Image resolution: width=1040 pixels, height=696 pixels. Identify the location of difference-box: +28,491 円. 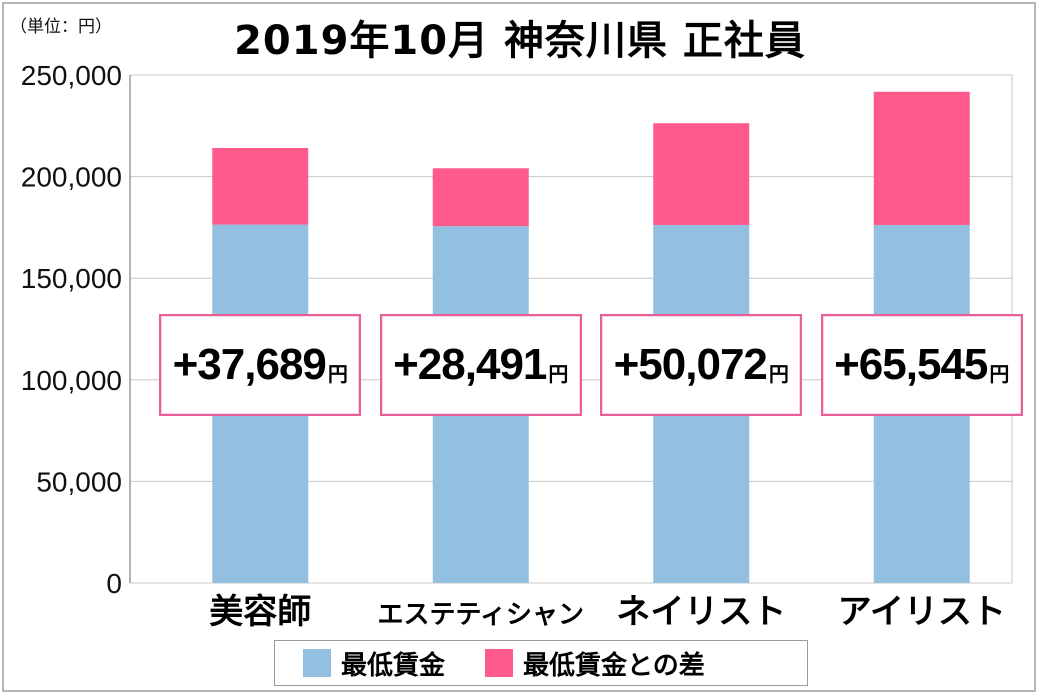
(480, 365).